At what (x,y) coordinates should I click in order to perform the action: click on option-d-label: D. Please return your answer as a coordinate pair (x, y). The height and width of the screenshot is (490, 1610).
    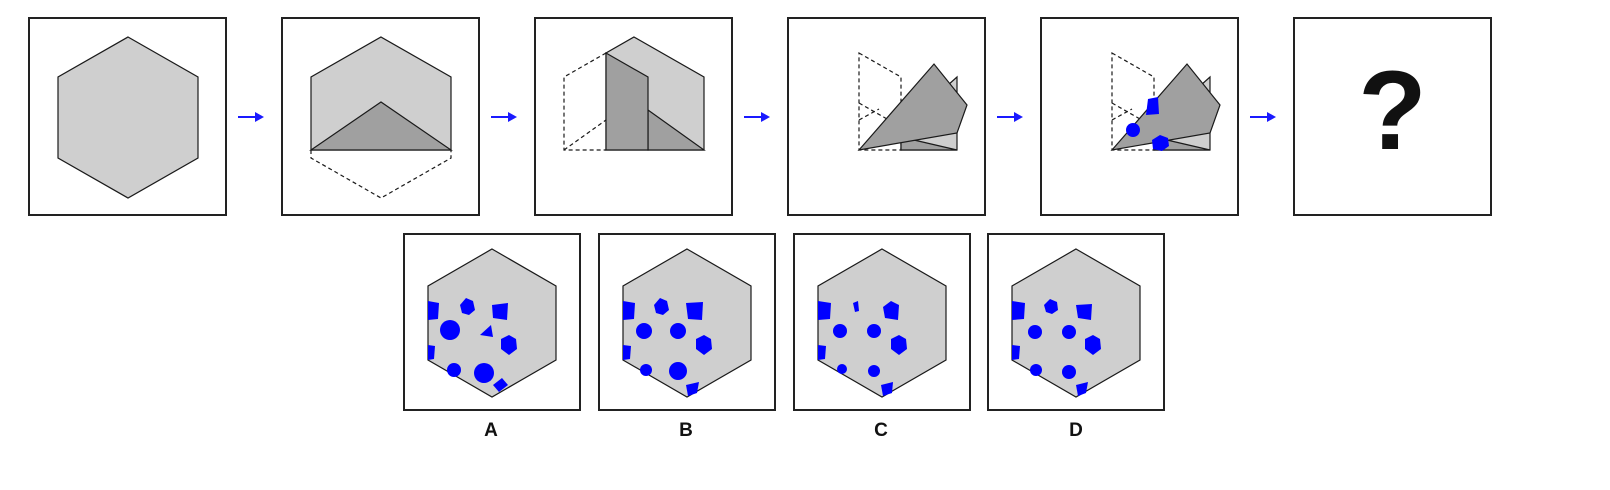
    Looking at the image, I should click on (1076, 430).